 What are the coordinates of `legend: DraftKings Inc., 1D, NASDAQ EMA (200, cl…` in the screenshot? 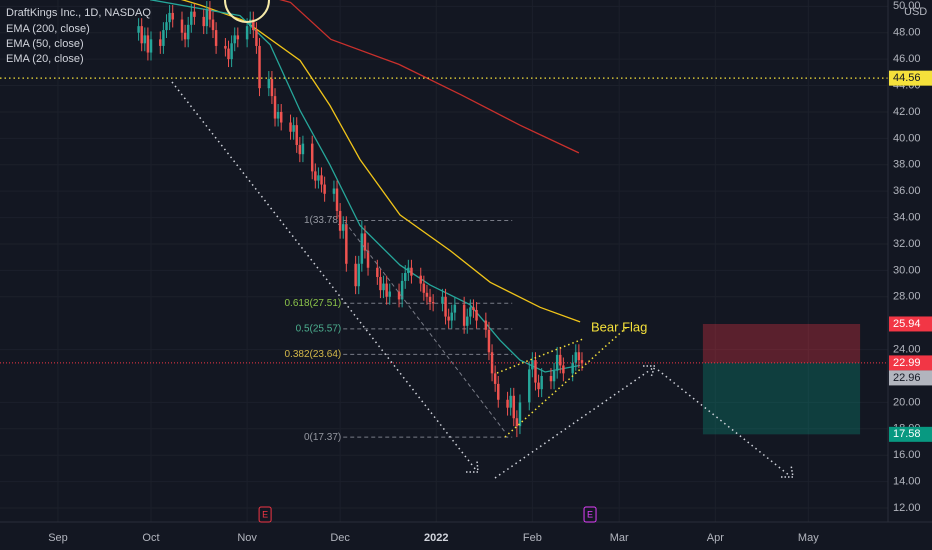 It's located at (78, 36).